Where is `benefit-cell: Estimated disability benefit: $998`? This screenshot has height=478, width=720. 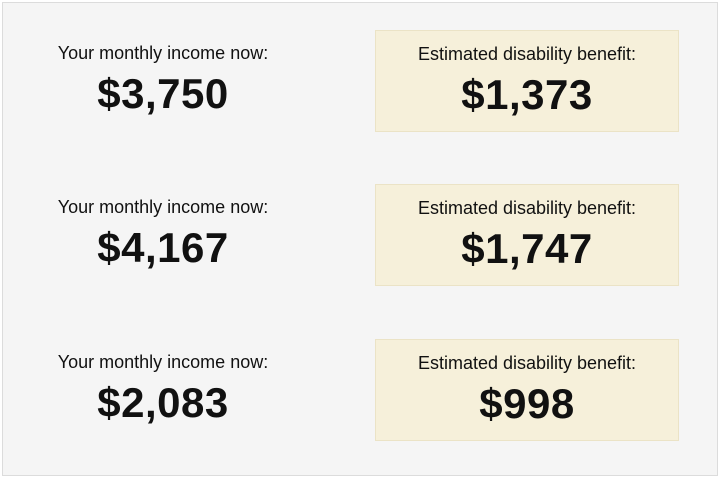
benefit-cell: Estimated disability benefit: $998 is located at coordinates (527, 390).